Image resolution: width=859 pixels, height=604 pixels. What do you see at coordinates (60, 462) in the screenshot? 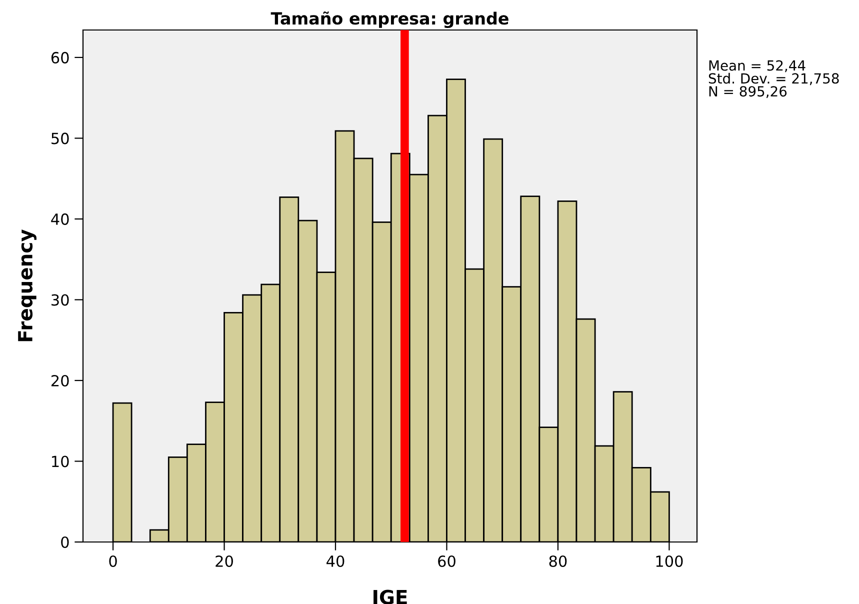
I see `y-tick-label: 10` at bounding box center [60, 462].